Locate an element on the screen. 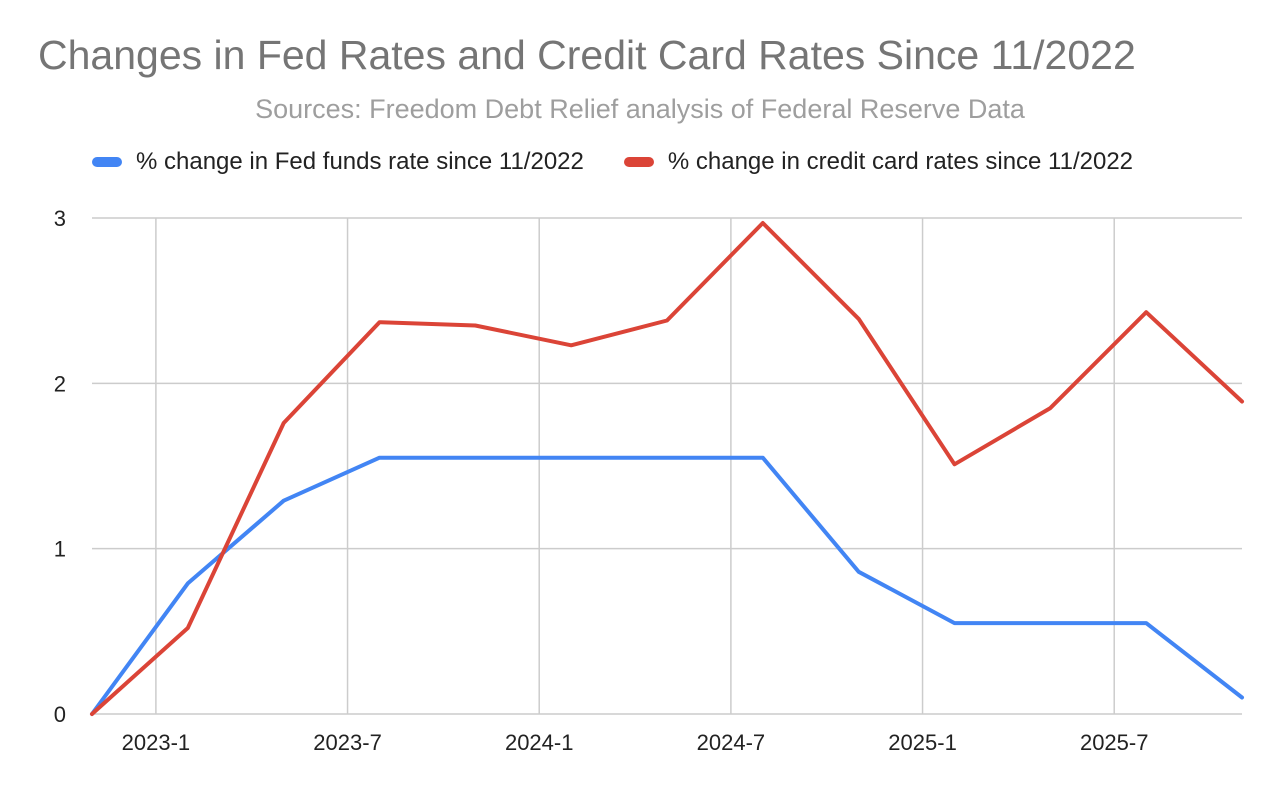  legend-swatch-fed-funds is located at coordinates (107, 162).